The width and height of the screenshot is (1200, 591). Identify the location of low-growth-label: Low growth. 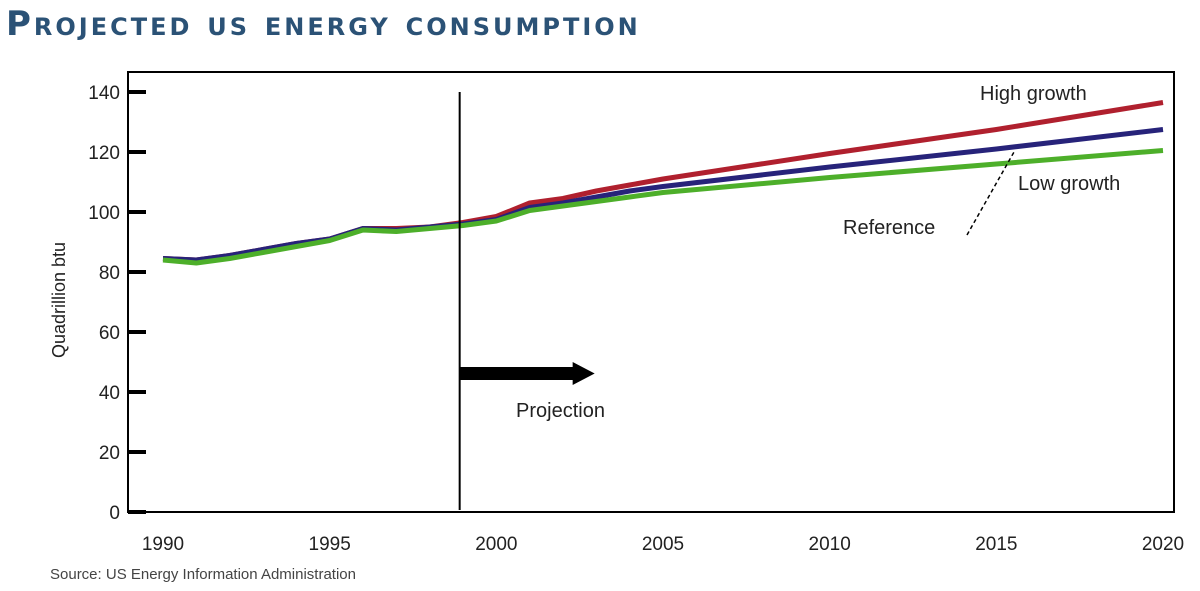
(1069, 184).